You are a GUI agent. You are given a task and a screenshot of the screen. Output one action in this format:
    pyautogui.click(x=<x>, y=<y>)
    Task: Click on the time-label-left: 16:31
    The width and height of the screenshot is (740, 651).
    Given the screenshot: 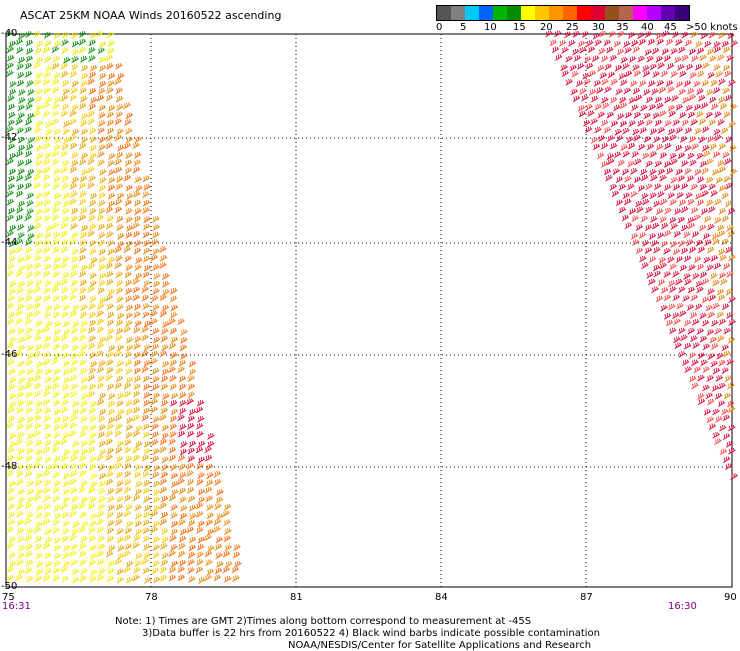 What is the action you would take?
    pyautogui.click(x=16, y=606)
    